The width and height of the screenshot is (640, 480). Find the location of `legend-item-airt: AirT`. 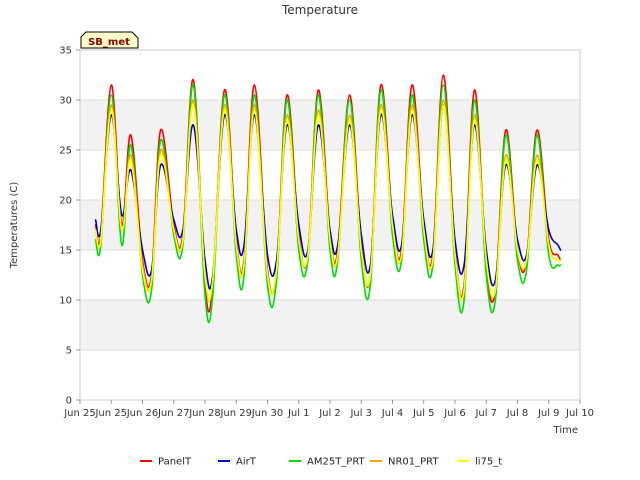

legend-item-airt: AirT is located at coordinates (237, 462).